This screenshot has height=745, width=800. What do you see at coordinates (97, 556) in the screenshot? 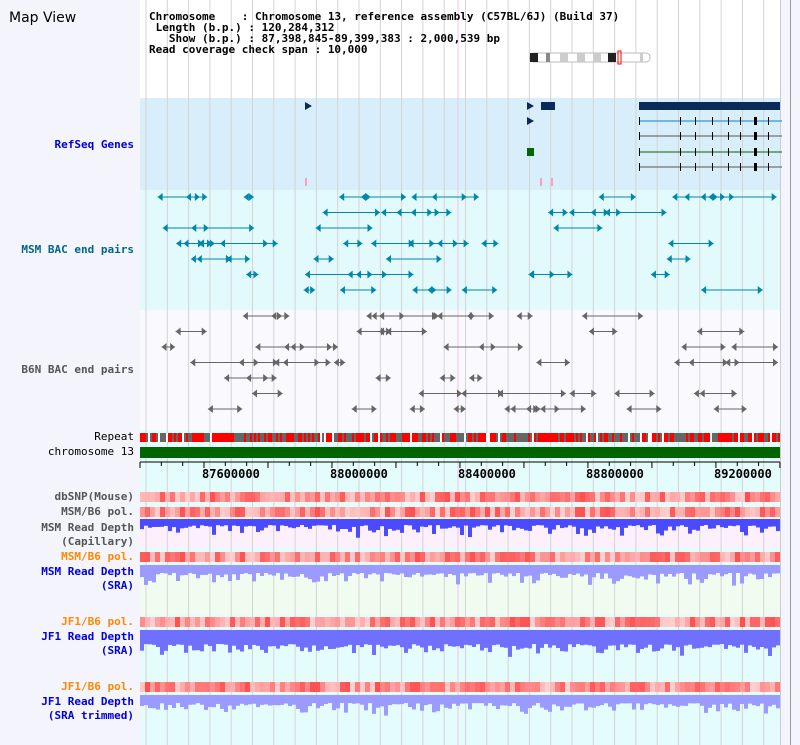
I see `msm-pol2-label: MSM/B6 pol.` at bounding box center [97, 556].